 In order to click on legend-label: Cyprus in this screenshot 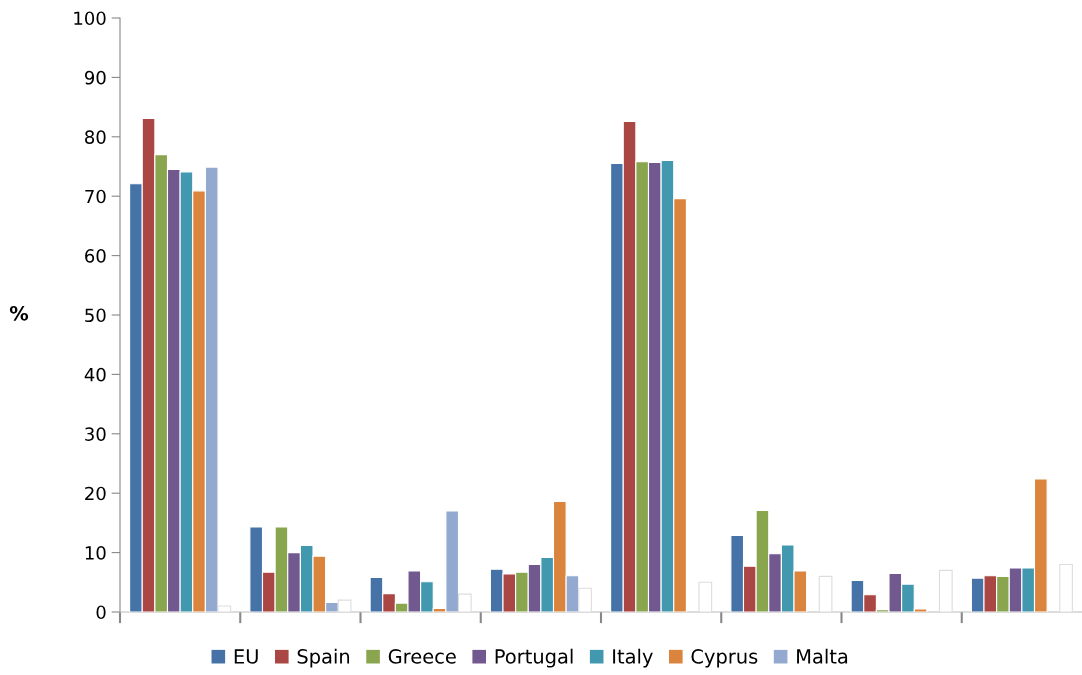, I will do `click(724, 658)`.